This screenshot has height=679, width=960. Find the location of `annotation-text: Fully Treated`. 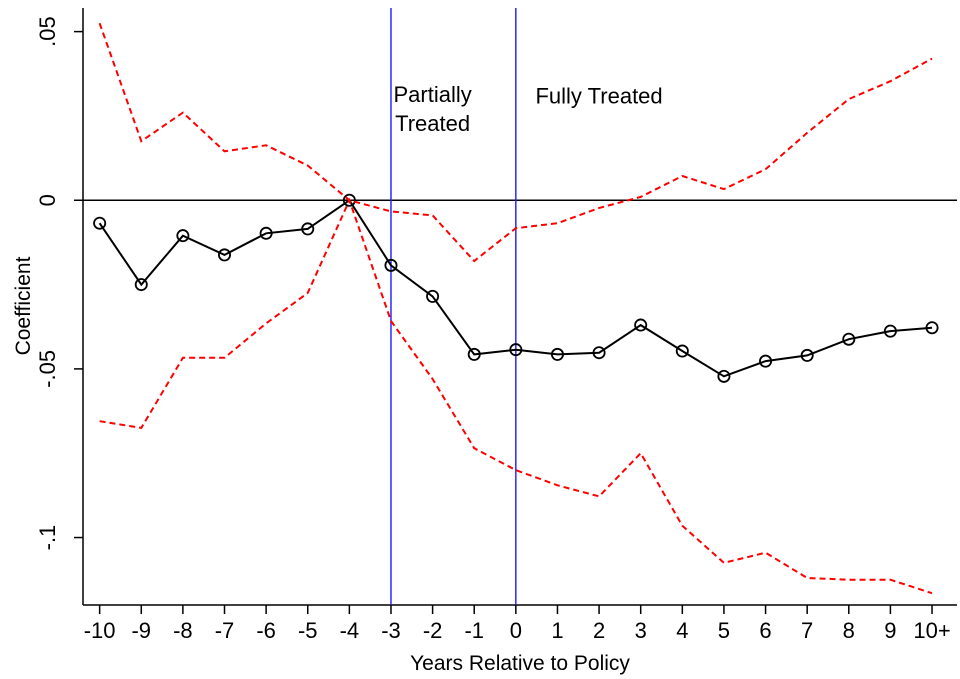

annotation-text: Fully Treated is located at coordinates (598, 95).